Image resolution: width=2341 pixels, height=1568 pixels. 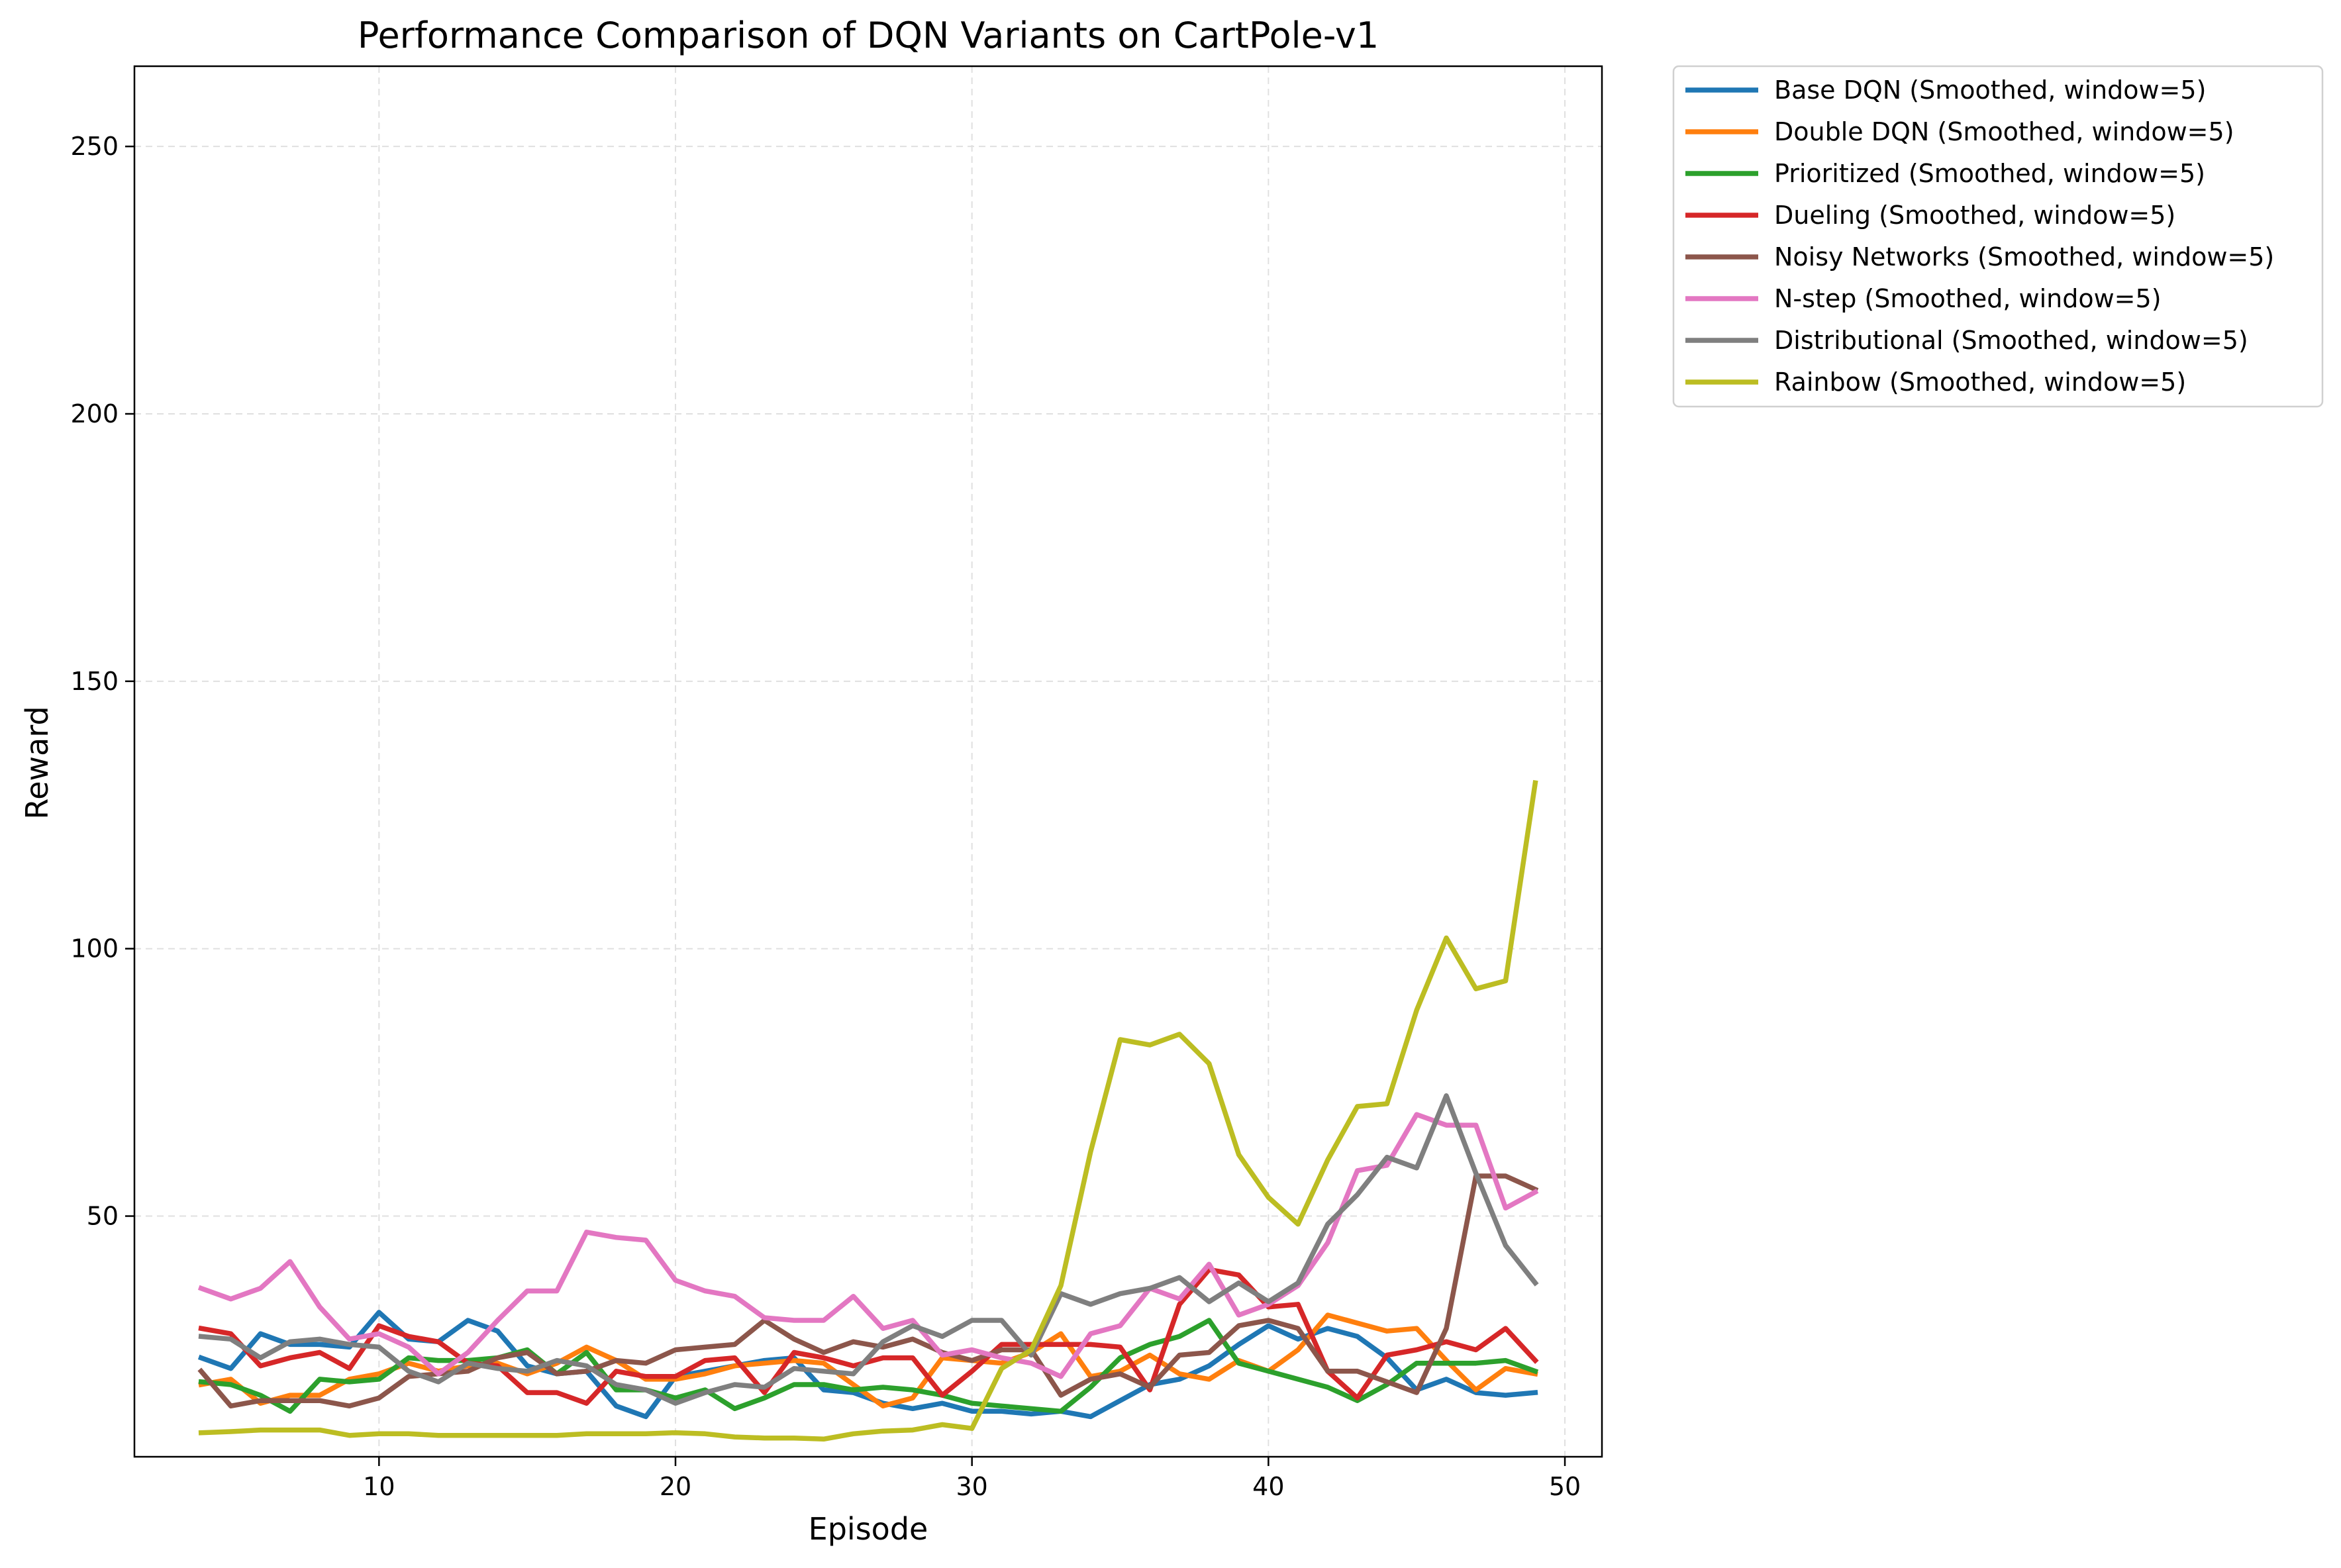 What do you see at coordinates (675, 1486) in the screenshot?
I see `x-tick-label: 20` at bounding box center [675, 1486].